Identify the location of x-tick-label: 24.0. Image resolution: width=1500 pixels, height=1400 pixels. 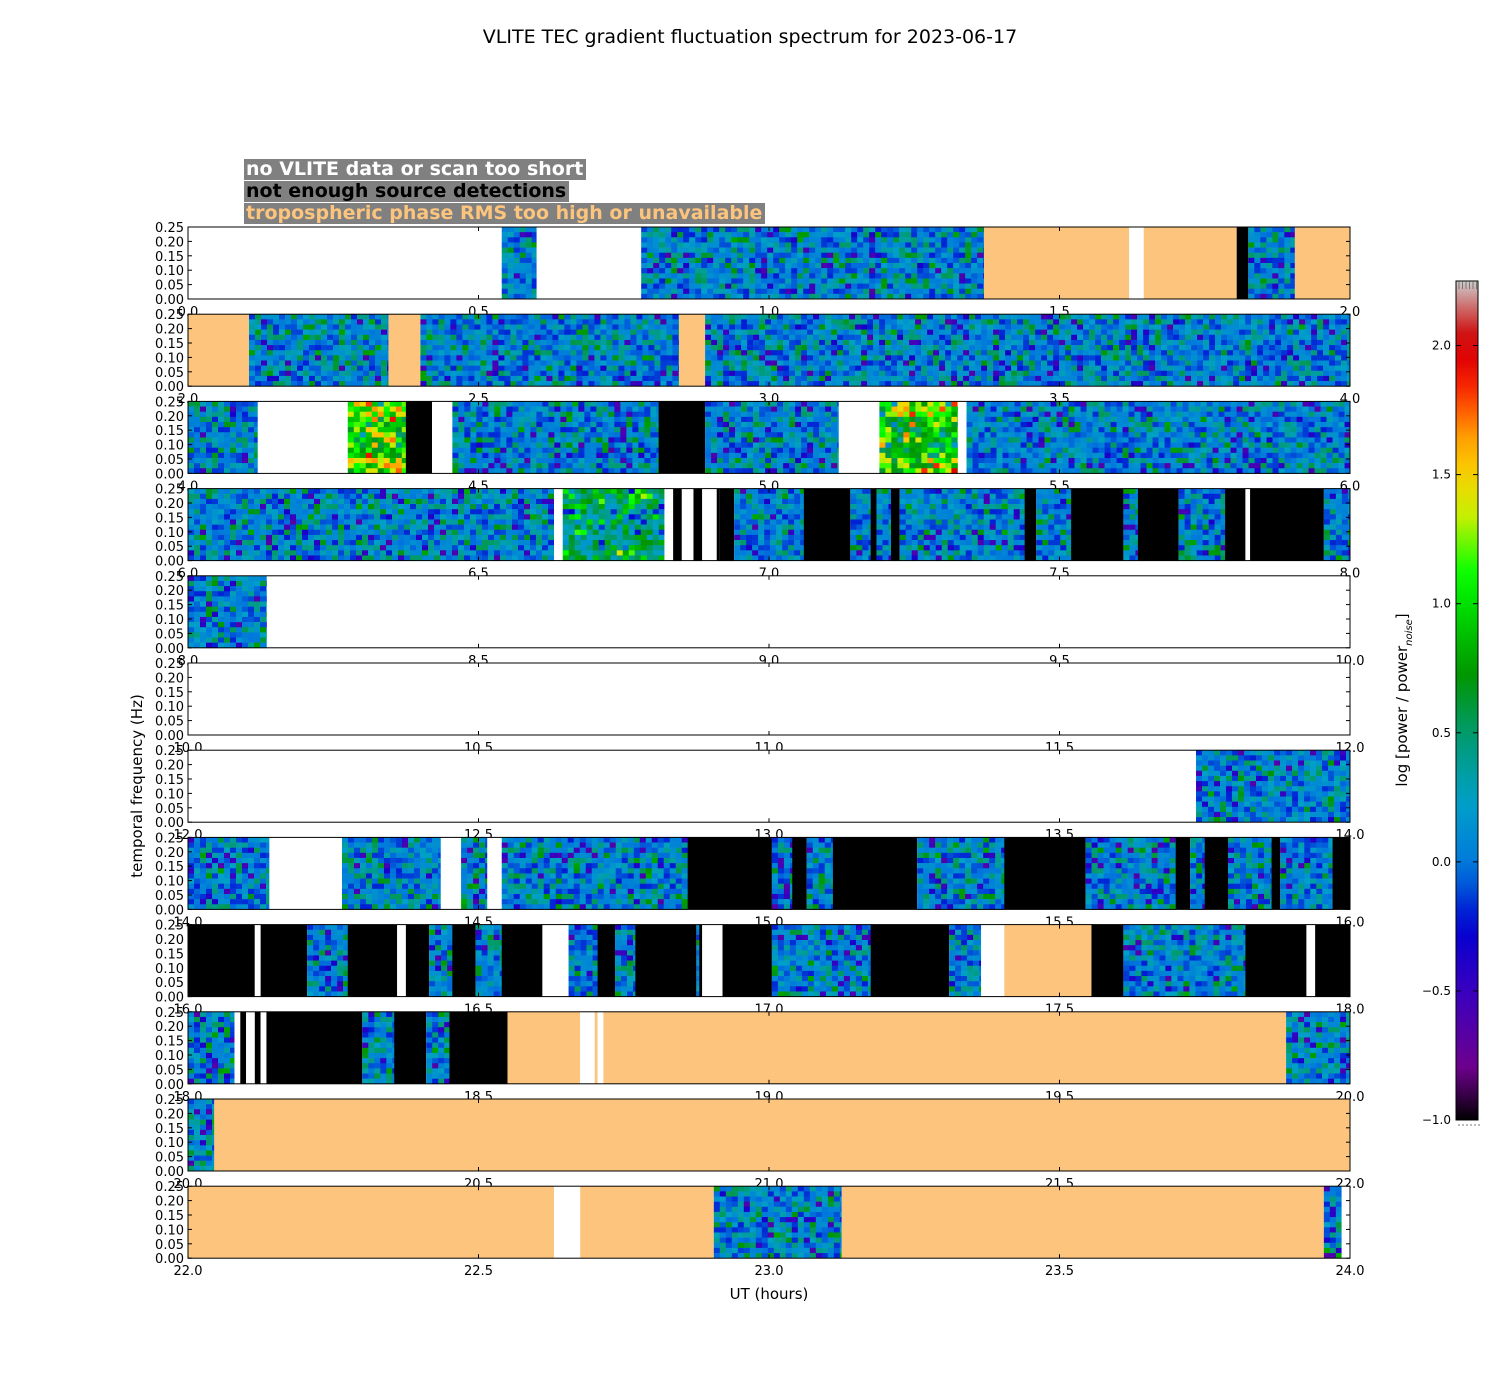
(1350, 1271).